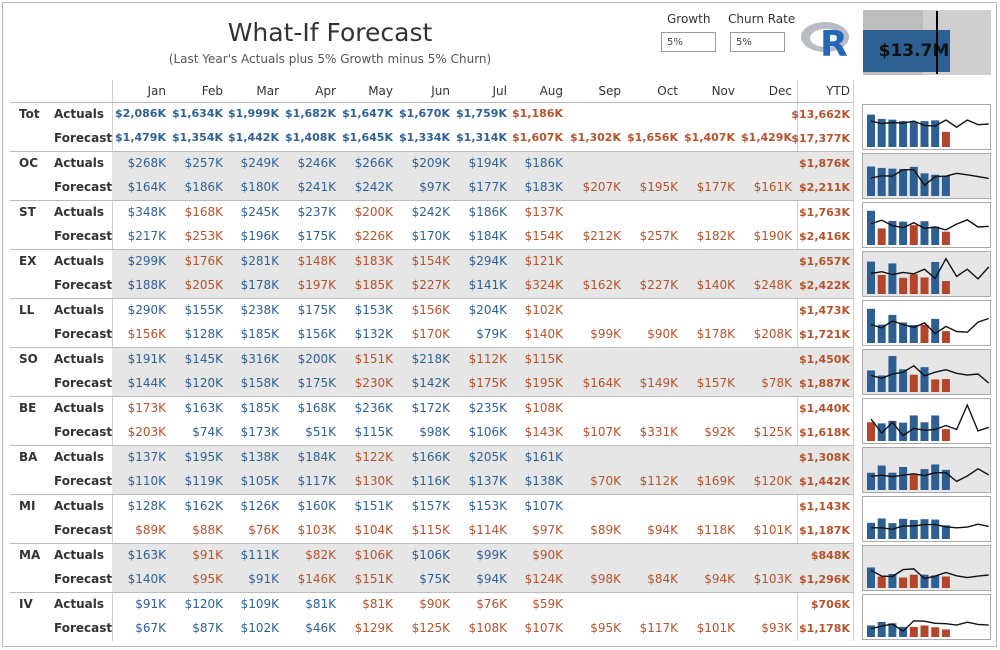 Image resolution: width=1000 pixels, height=650 pixels. What do you see at coordinates (709, 137) in the screenshot?
I see `forecast-cell: $1,407K` at bounding box center [709, 137].